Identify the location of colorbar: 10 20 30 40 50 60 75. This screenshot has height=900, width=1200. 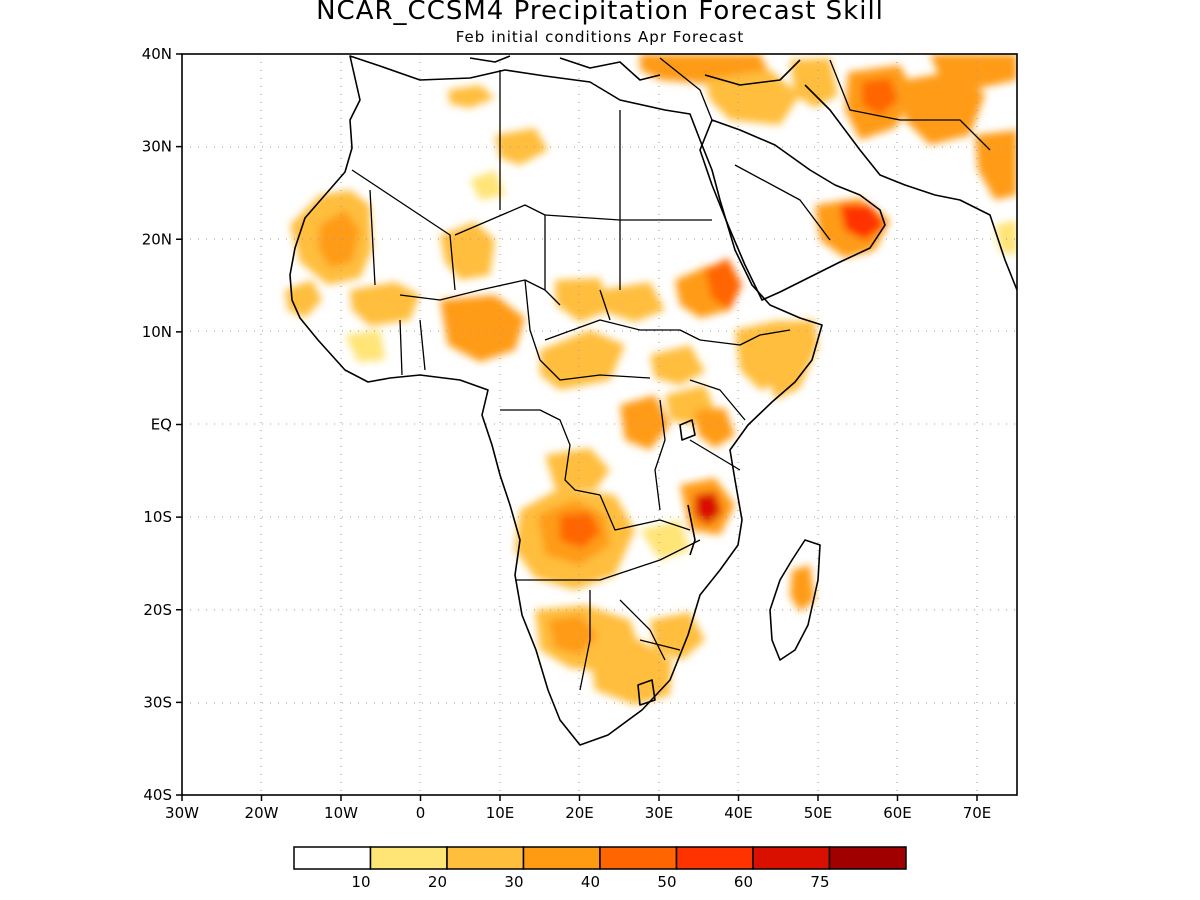
(600, 868).